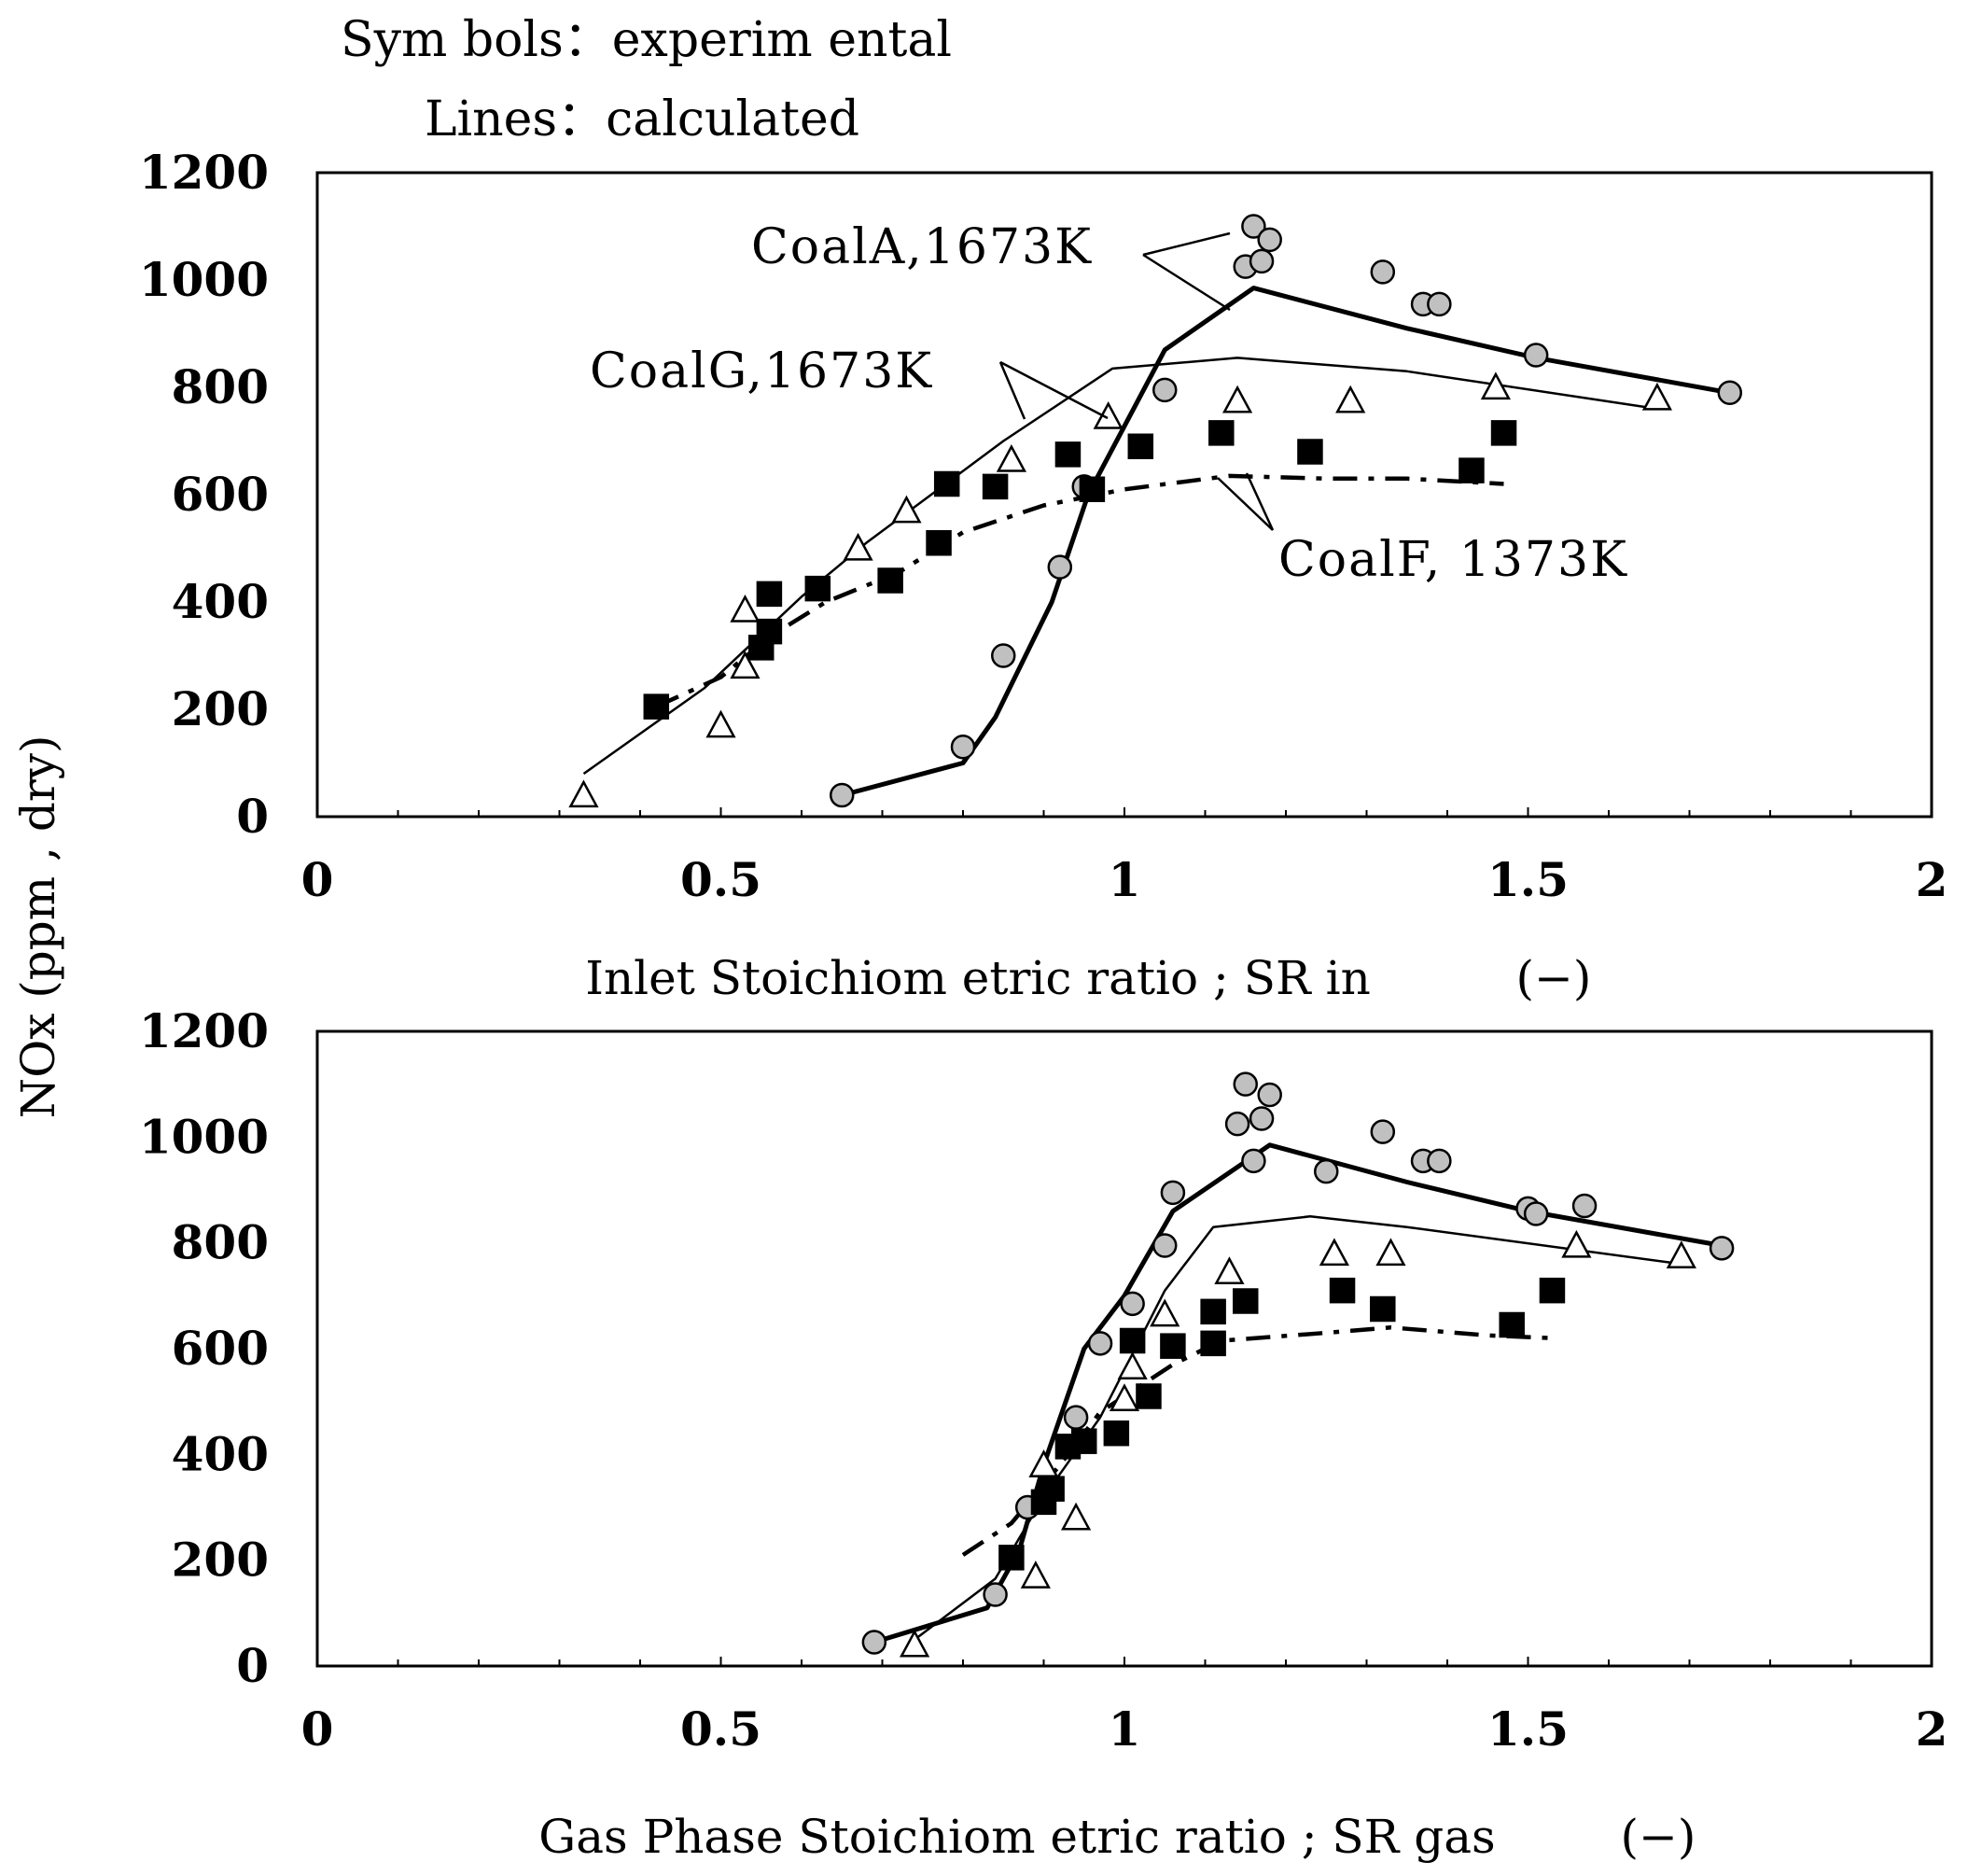  What do you see at coordinates (1453, 560) in the screenshot?
I see `annotation-coal-f: CoalF, 1373K` at bounding box center [1453, 560].